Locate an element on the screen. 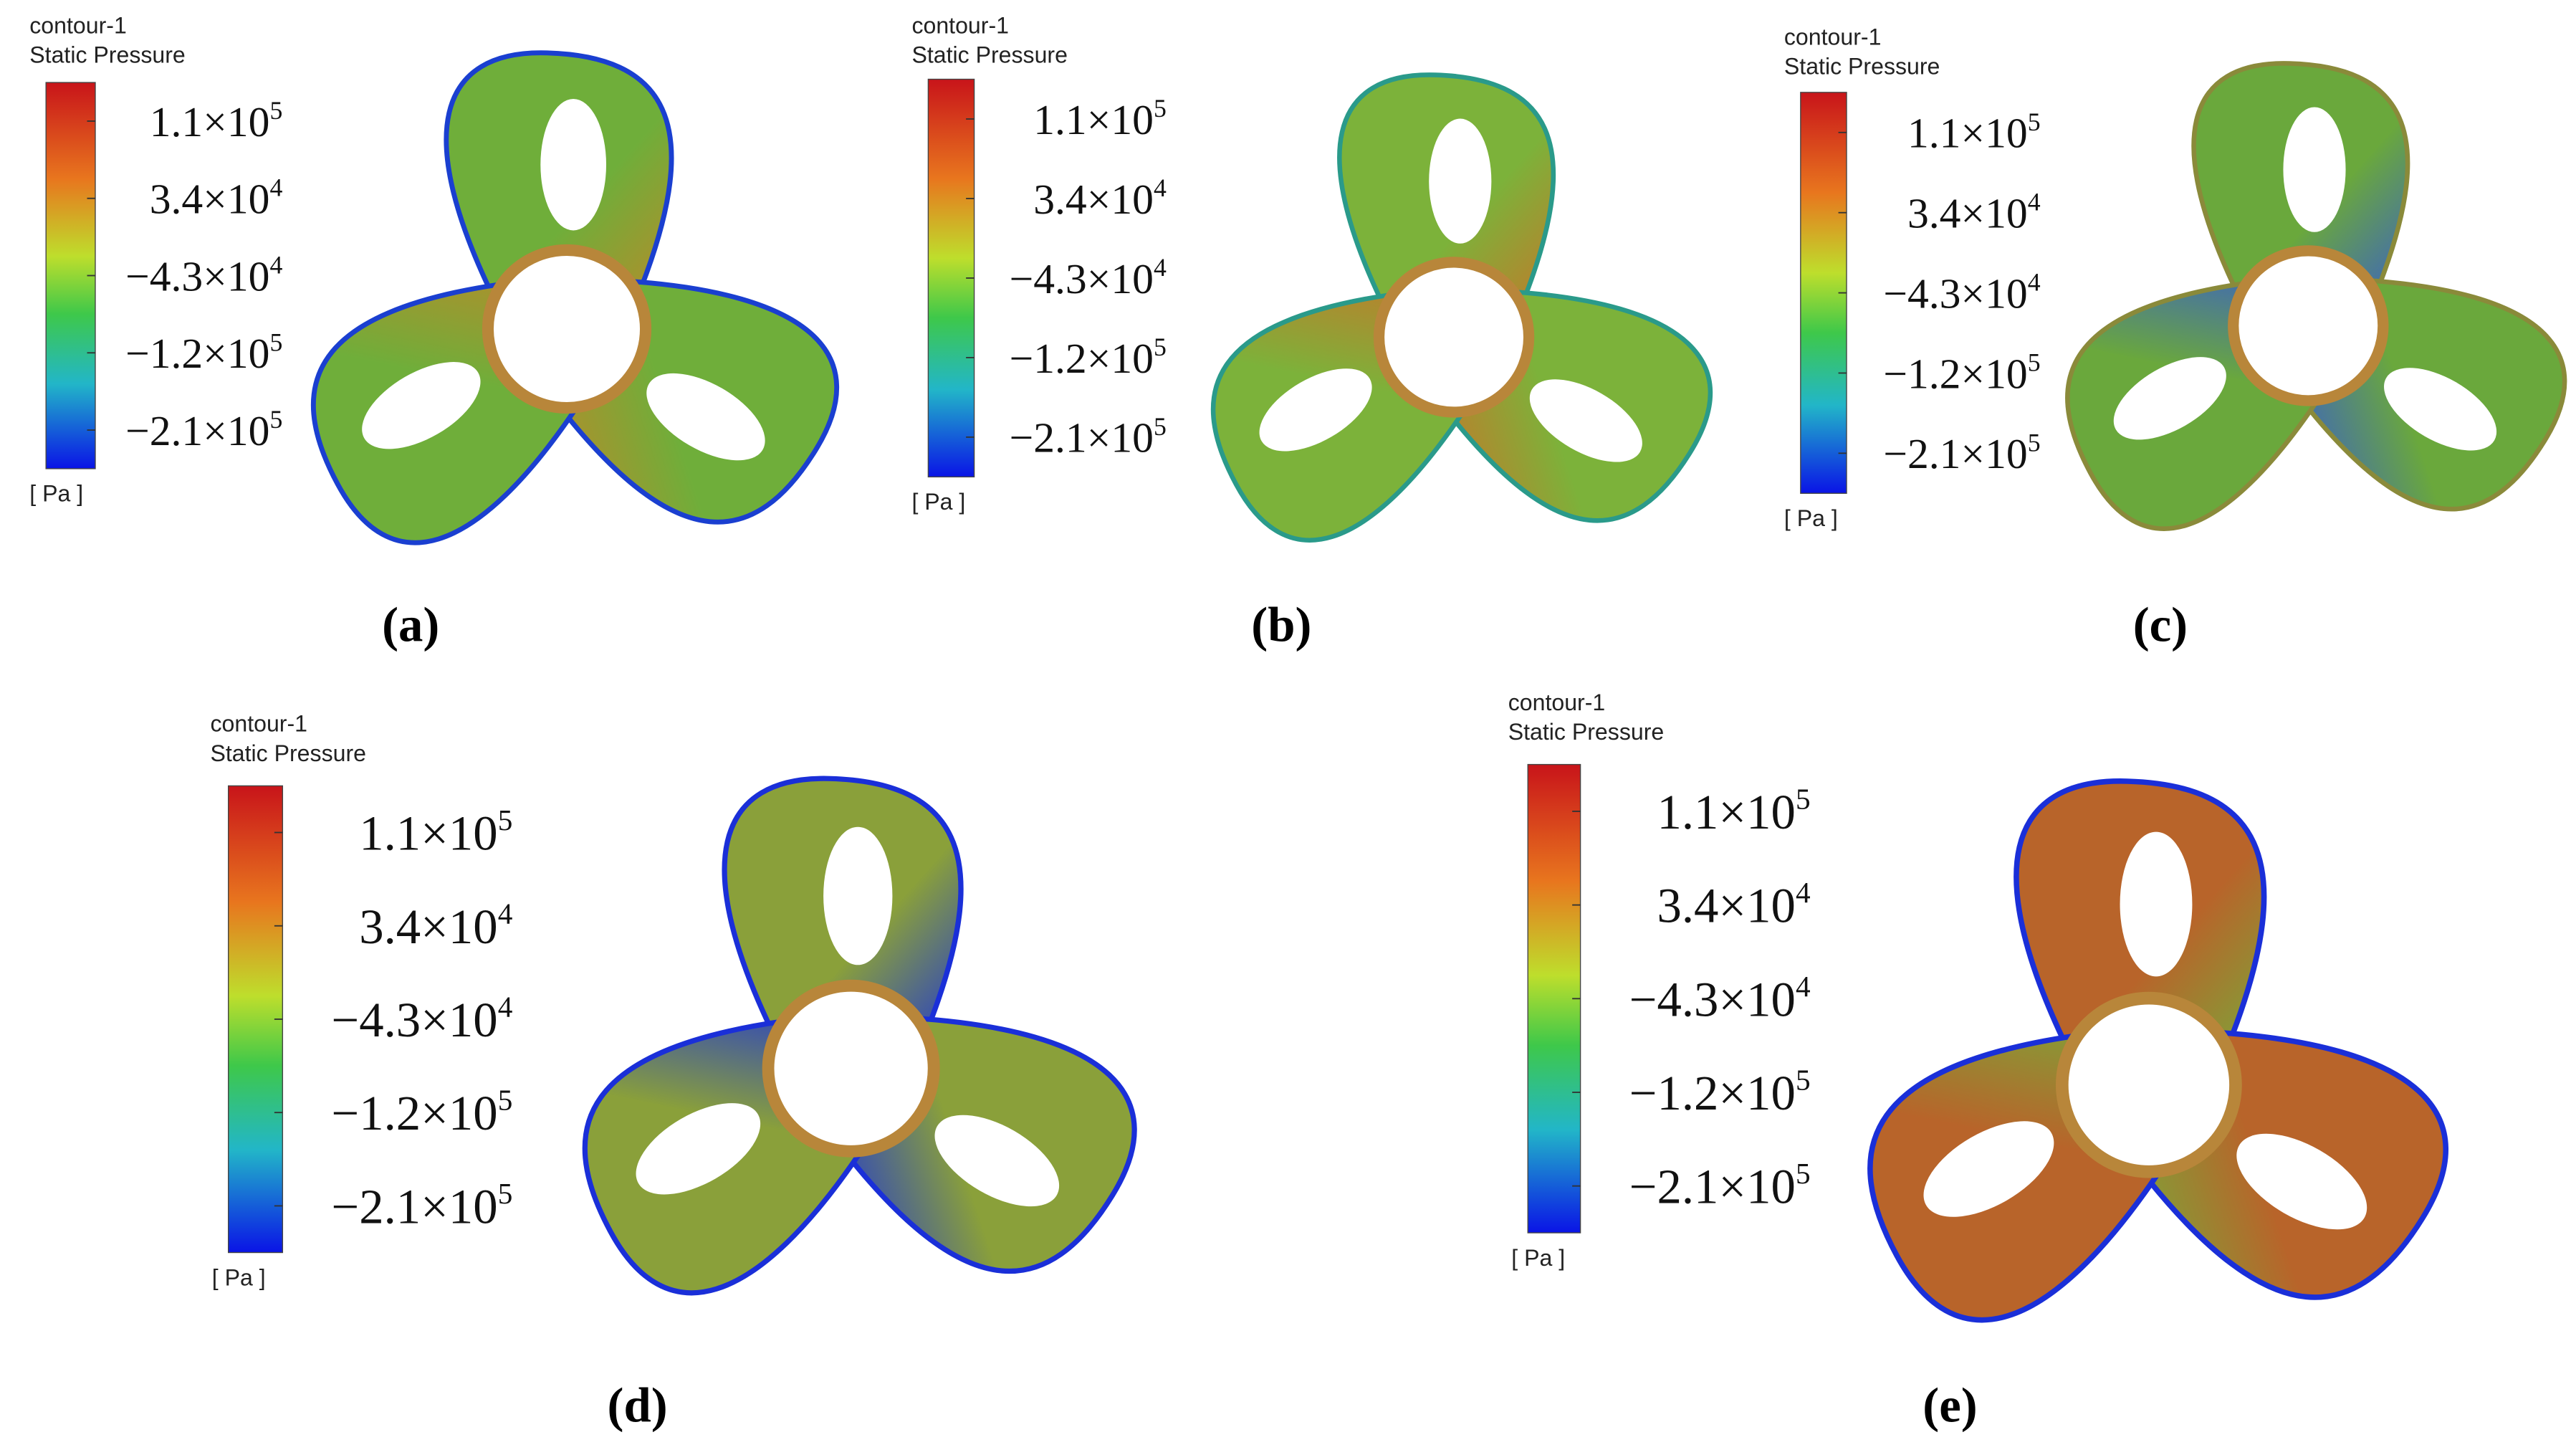 The width and height of the screenshot is (2576, 1455). caption: (e) is located at coordinates (1950, 1405).